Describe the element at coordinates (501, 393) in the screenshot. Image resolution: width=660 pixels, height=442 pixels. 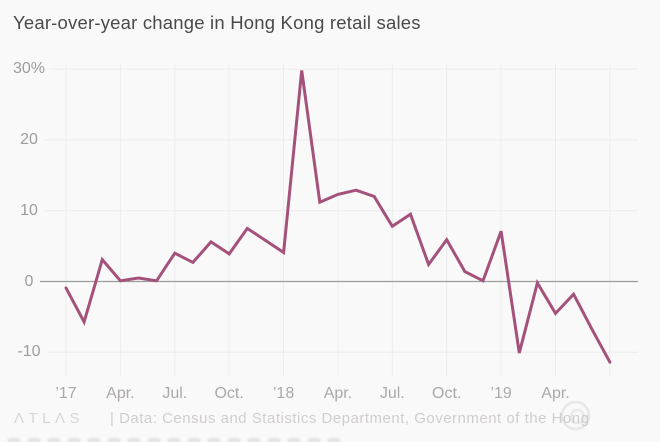
I see `x-axis-tick-label: ’19` at that location.